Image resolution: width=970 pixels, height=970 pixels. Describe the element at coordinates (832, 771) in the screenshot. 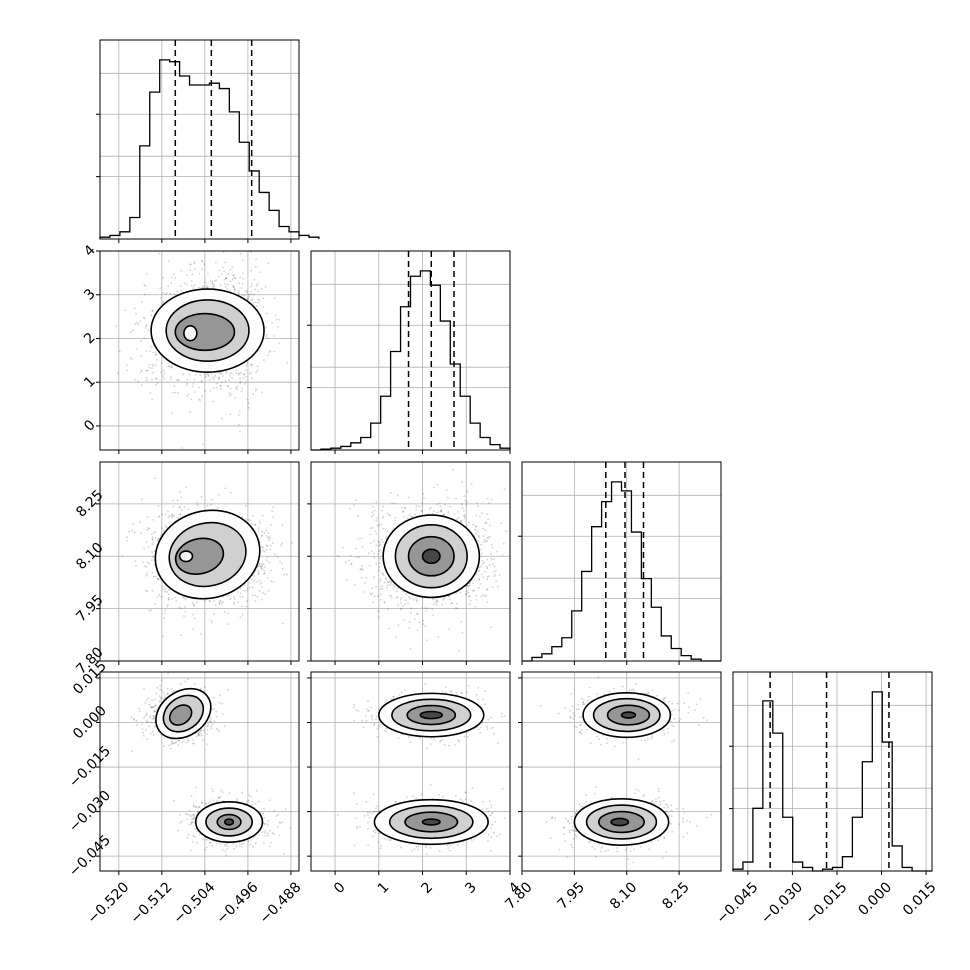

I see `grid` at that location.